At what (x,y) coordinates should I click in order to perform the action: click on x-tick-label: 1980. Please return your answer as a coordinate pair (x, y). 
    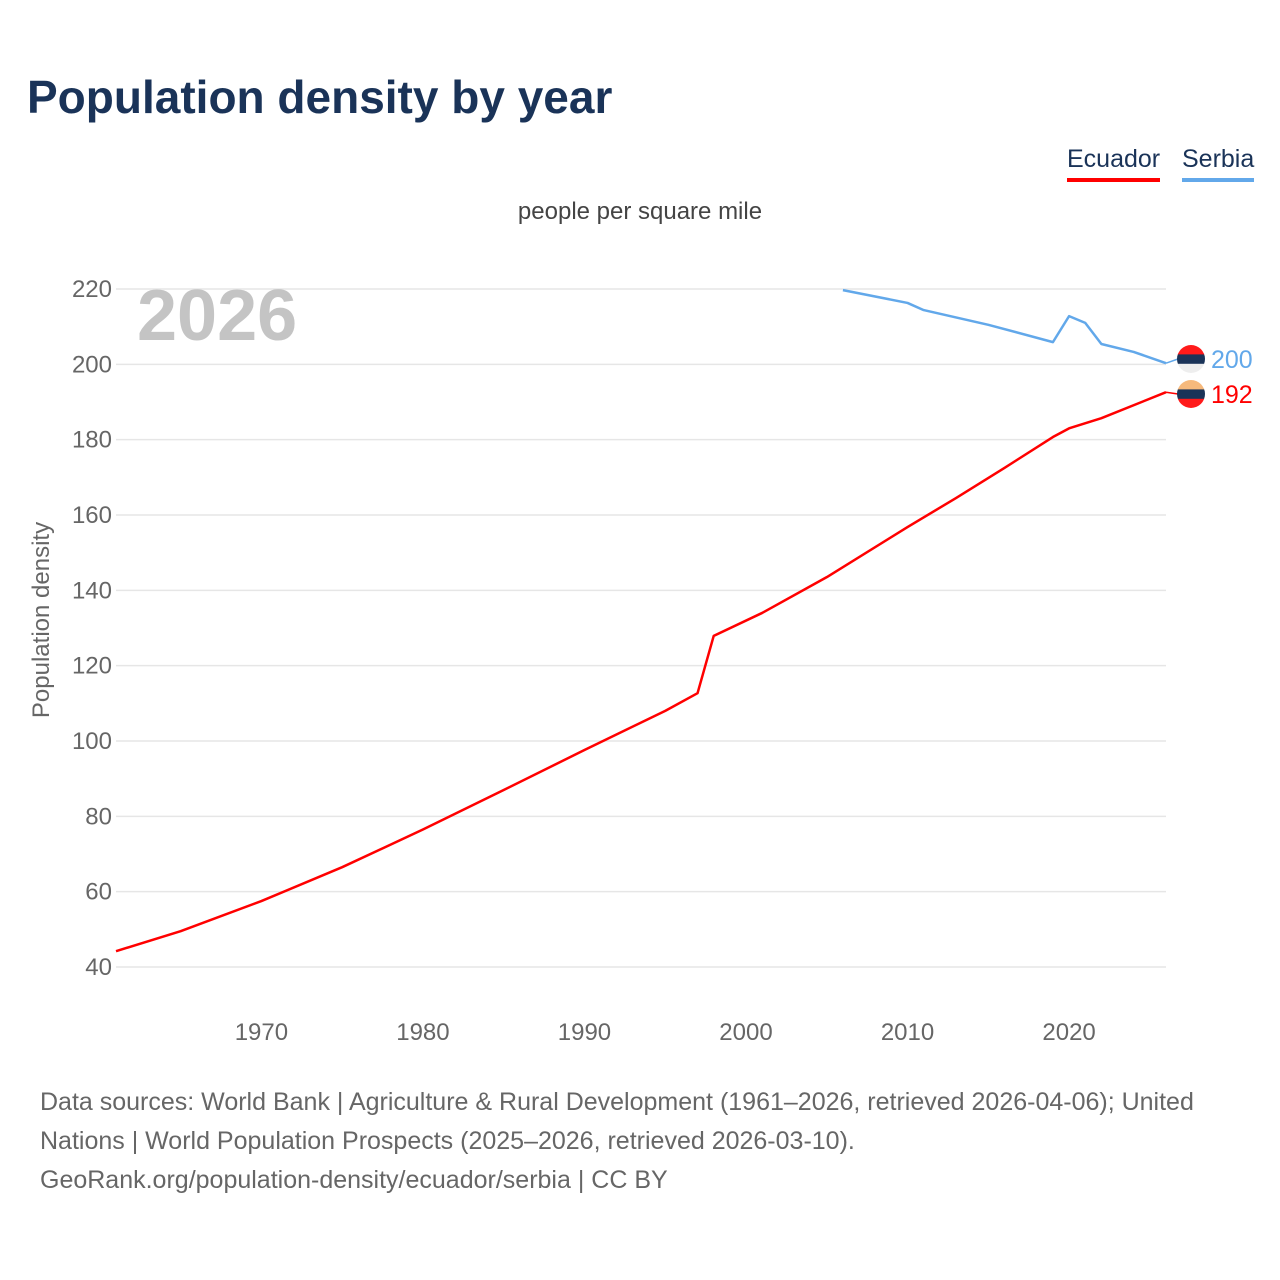
    Looking at the image, I should click on (422, 1032).